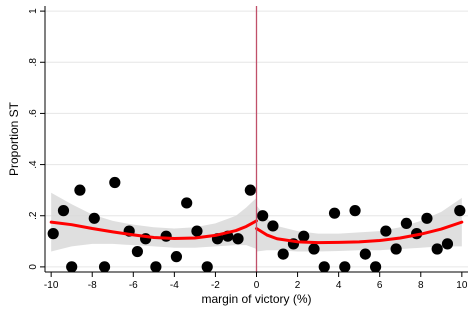 The height and width of the screenshot is (333, 473). I want to click on x-tick-label: 4, so click(339, 285).